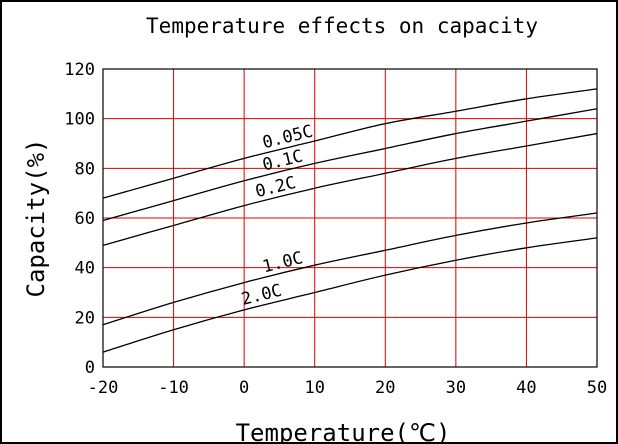  Describe the element at coordinates (456, 388) in the screenshot. I see `x-tick-label: 30` at that location.